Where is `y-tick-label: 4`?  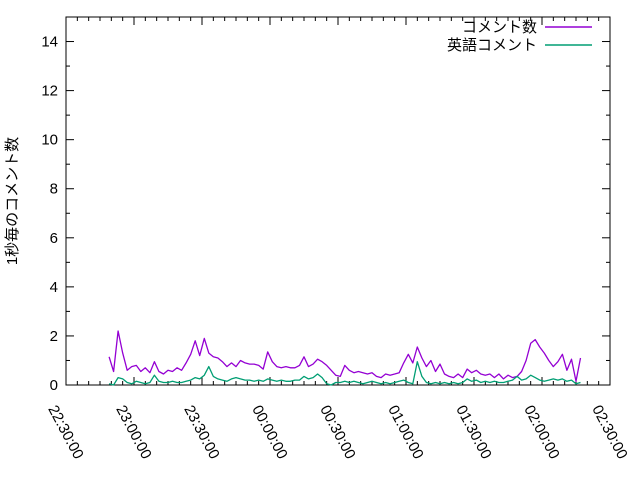 y-tick-label: 4 is located at coordinates (54, 287).